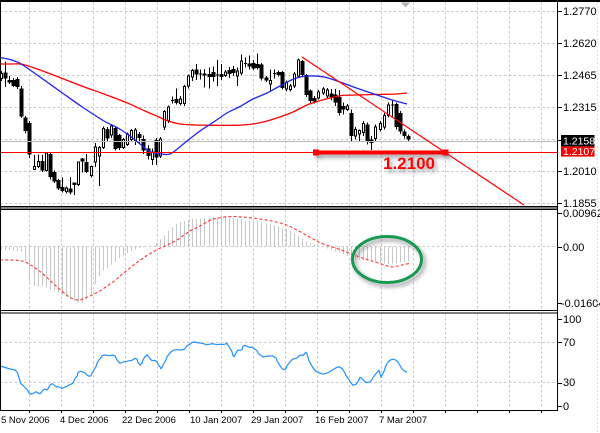 The image size is (600, 433). I want to click on svg-text: 30, so click(569, 383).